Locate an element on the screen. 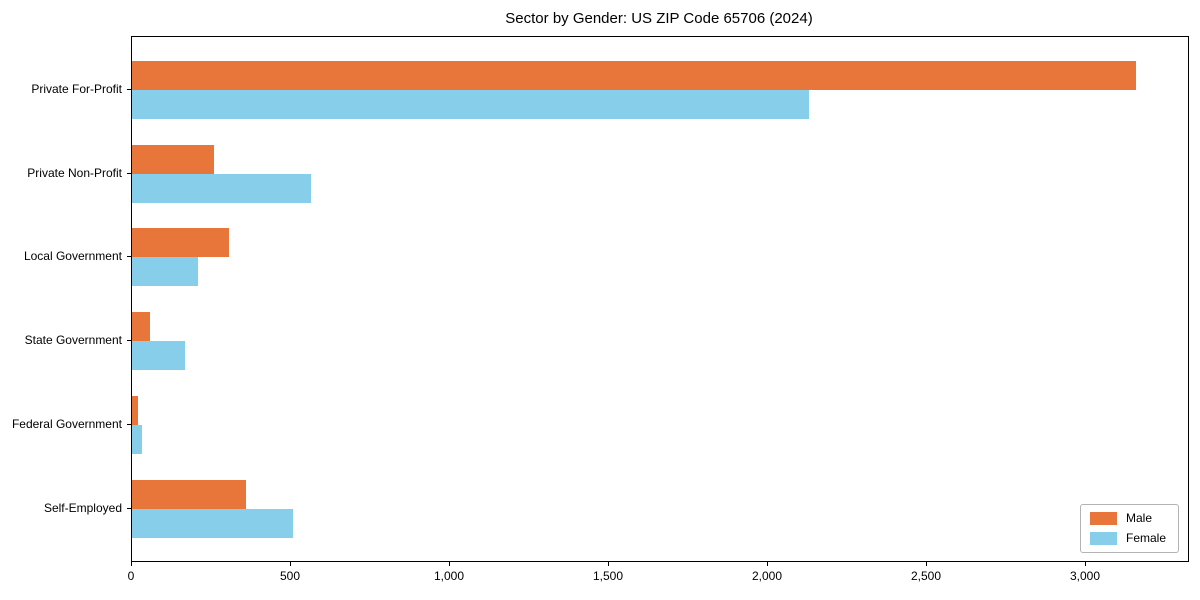 This screenshot has height=600, width=1200. x-tick-label-3: 1,500 is located at coordinates (608, 576).